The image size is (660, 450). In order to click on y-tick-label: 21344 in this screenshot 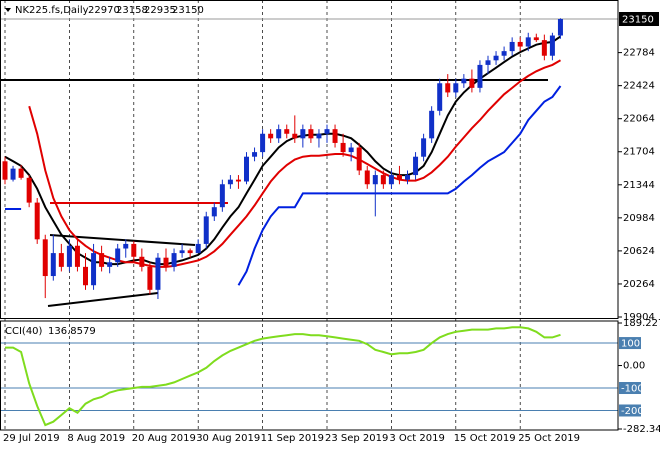, I will do `click(639, 185)`.